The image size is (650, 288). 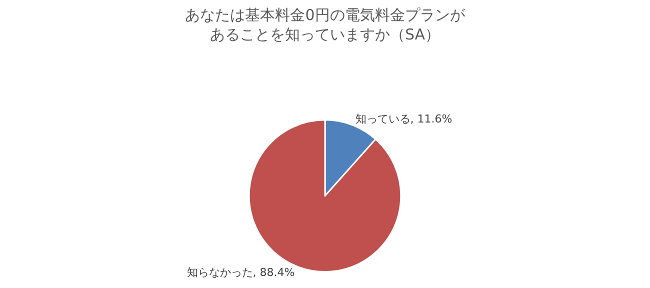 I want to click on slice-label: 知らなかった, 88.4%, so click(x=240, y=272).